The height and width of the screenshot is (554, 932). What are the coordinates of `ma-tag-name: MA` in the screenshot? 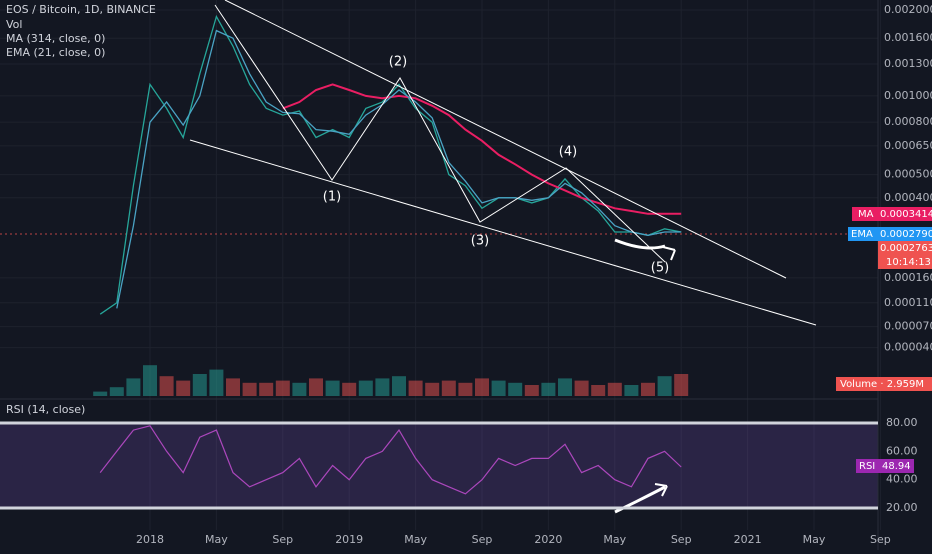 It's located at (866, 214).